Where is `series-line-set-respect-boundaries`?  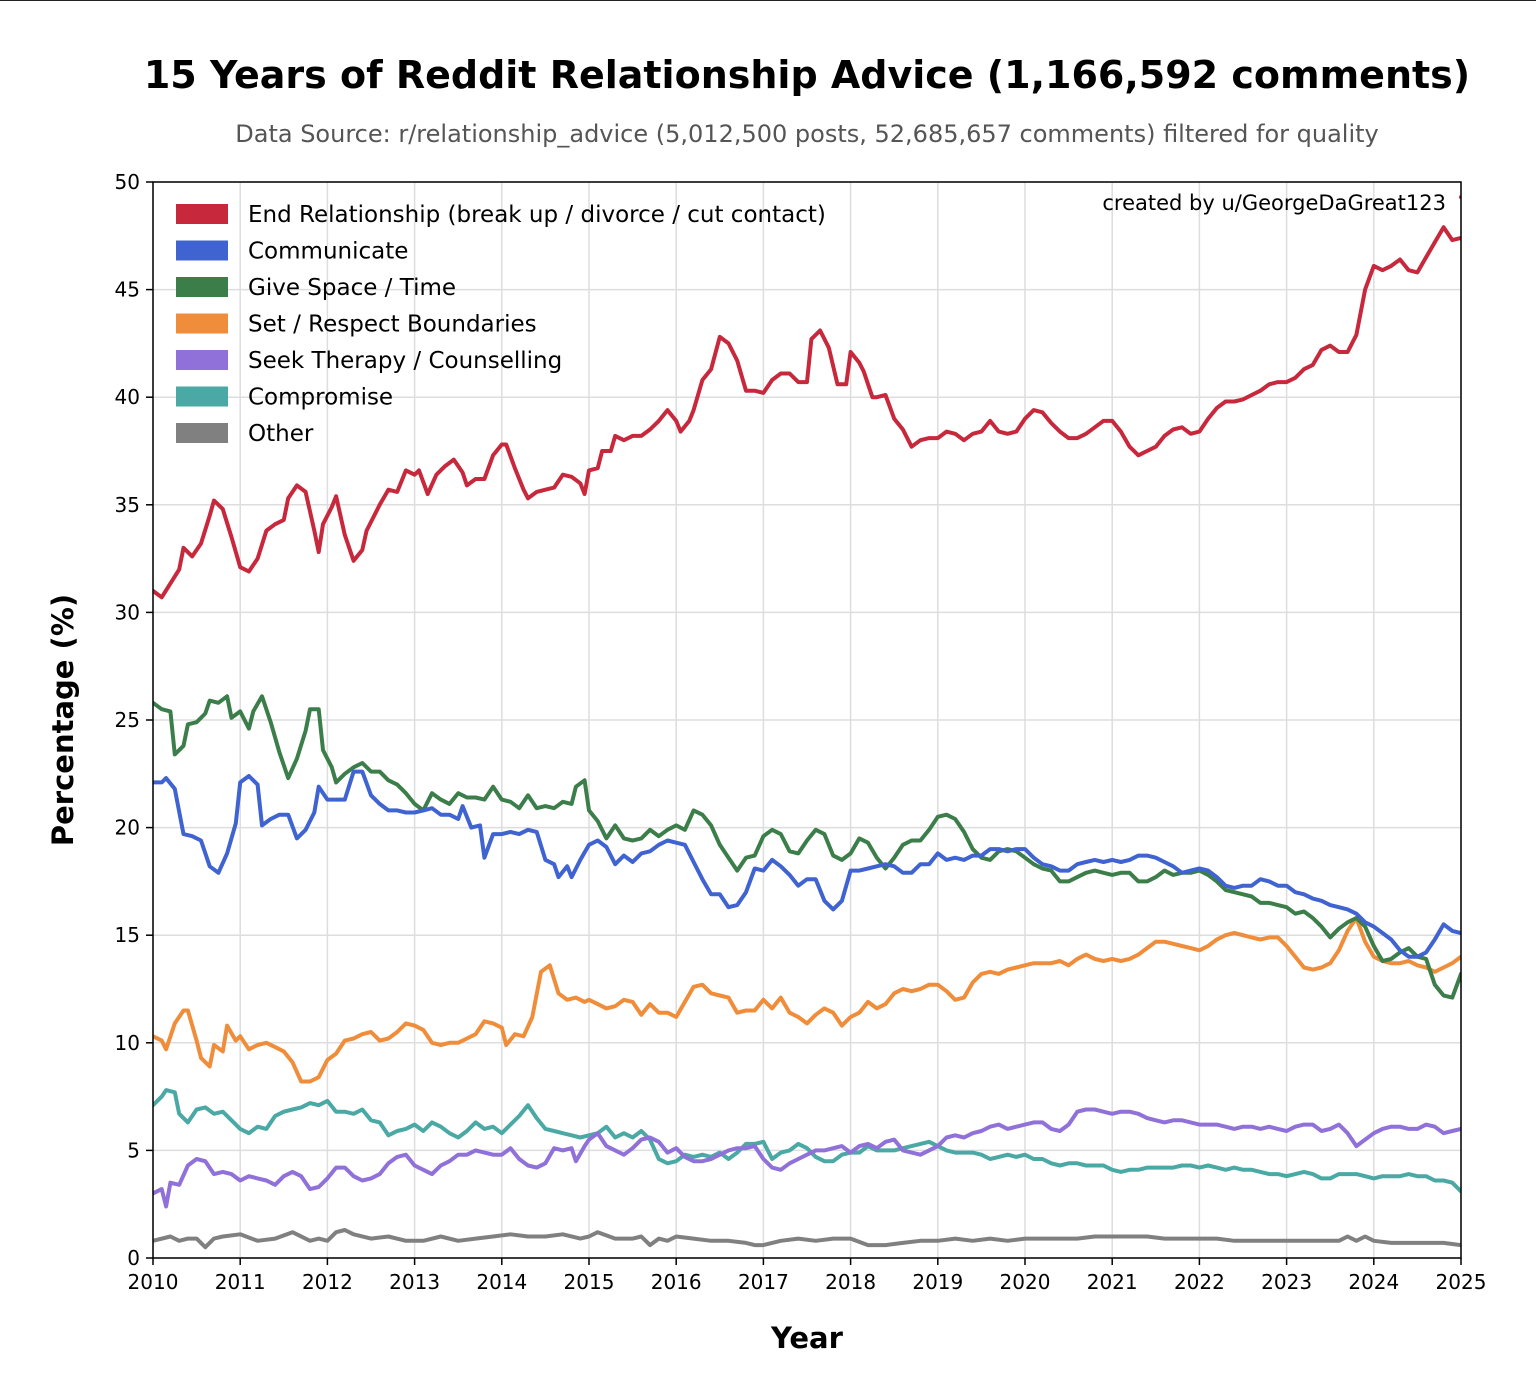 series-line-set-respect-boundaries is located at coordinates (807, 1000).